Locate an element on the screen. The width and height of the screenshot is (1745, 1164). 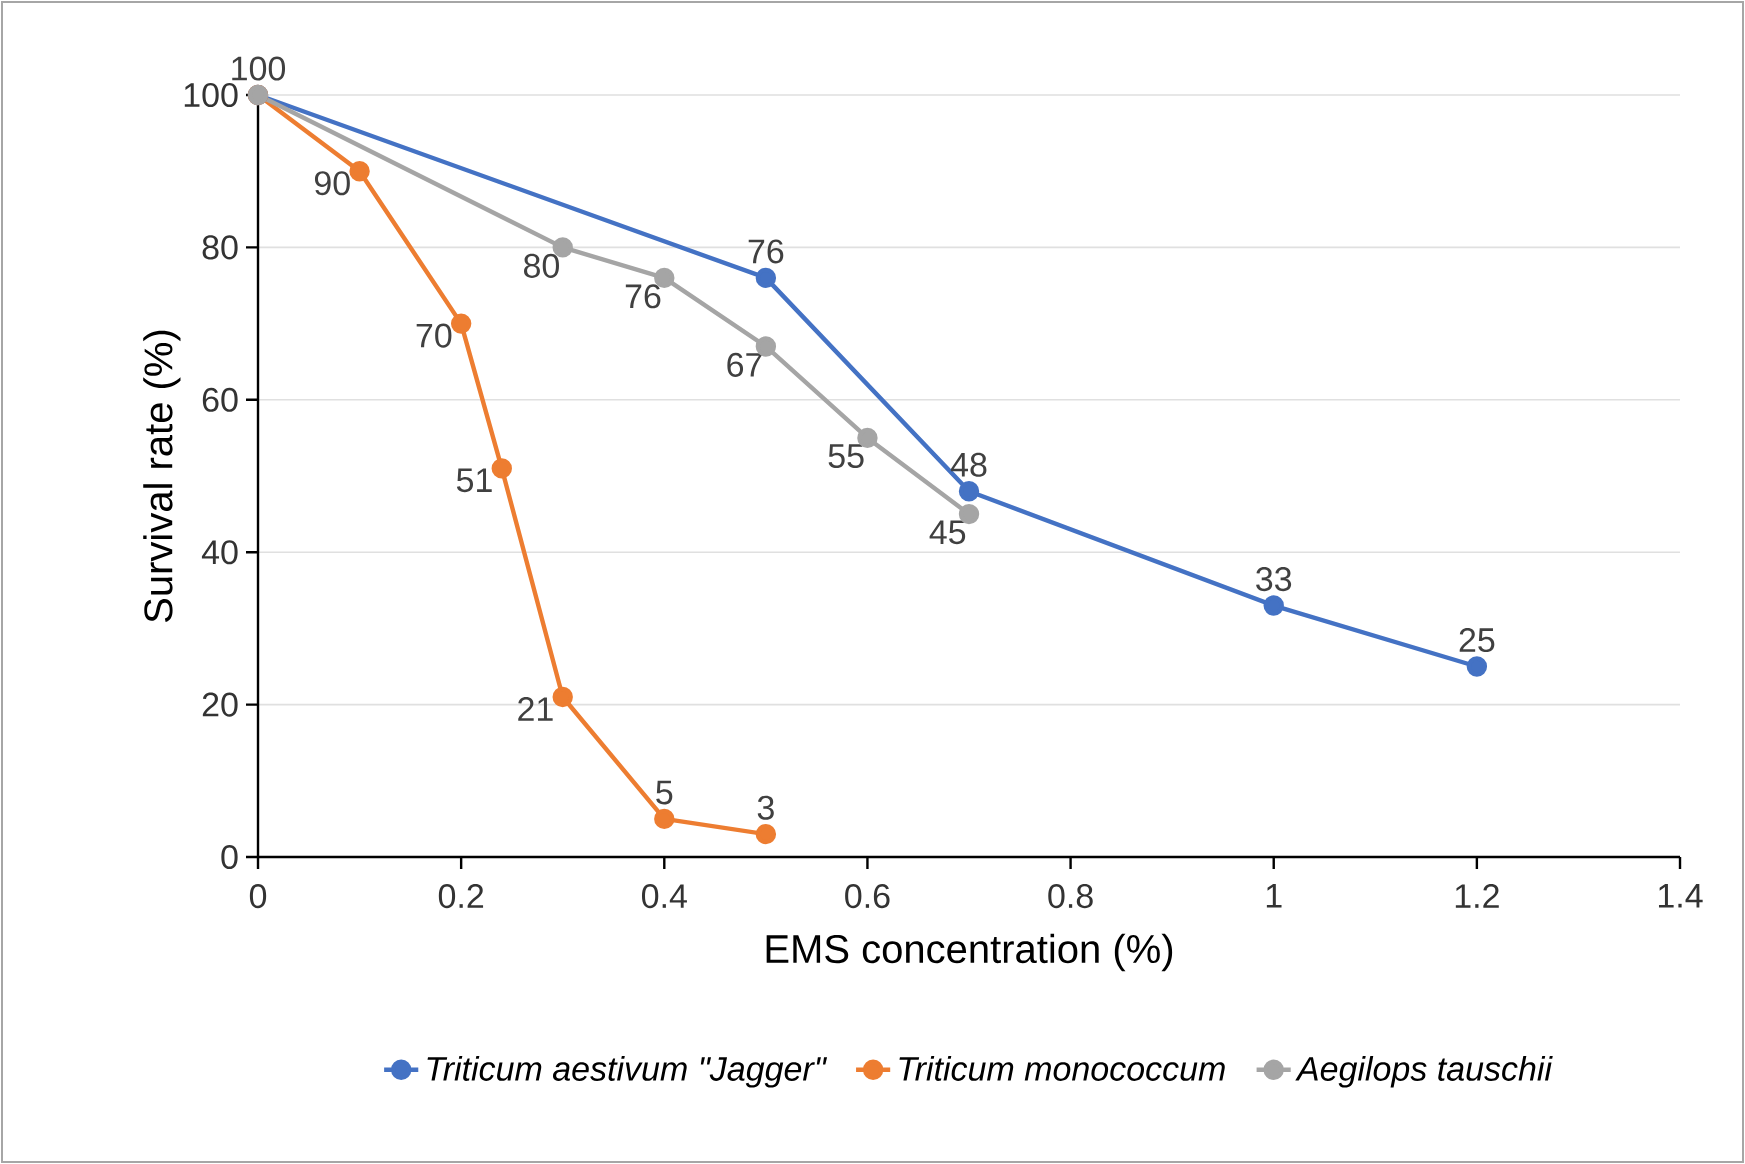
y-axis-title: Survival rate (%) is located at coordinates (162, 476).